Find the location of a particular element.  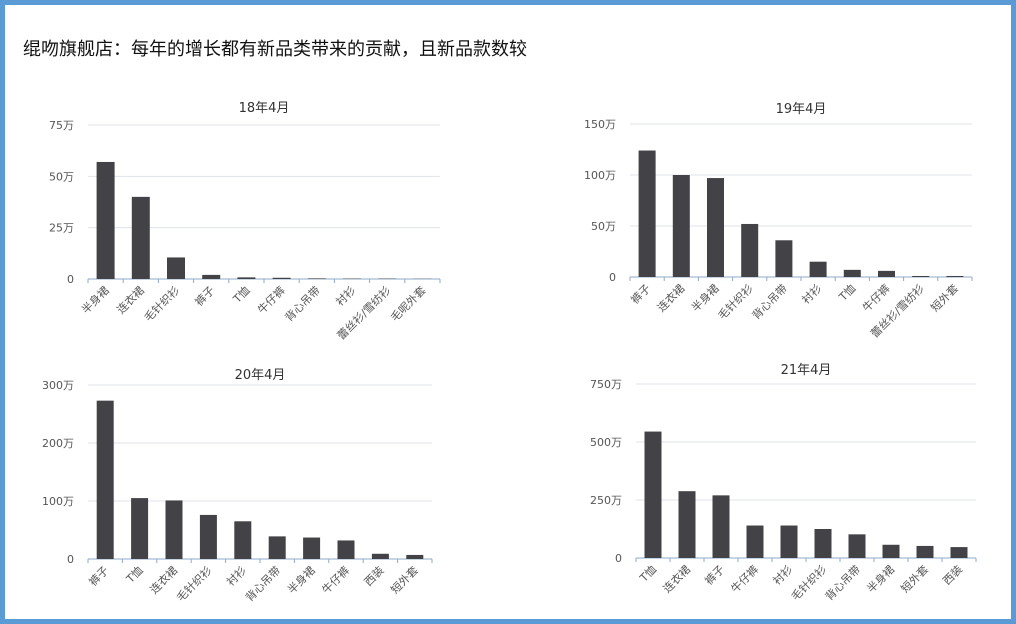

y-tick-label: 200万 is located at coordinates (58, 443).